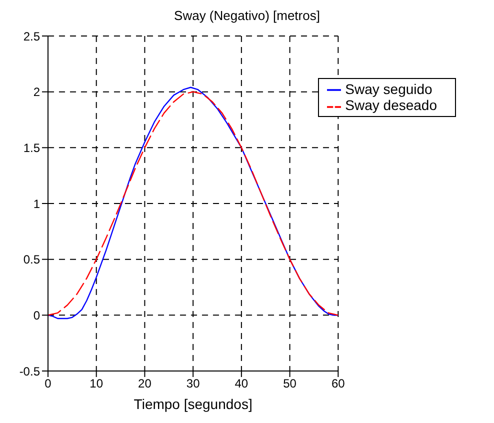  Describe the element at coordinates (193, 383) in the screenshot. I see `x-tick-label: 30` at that location.